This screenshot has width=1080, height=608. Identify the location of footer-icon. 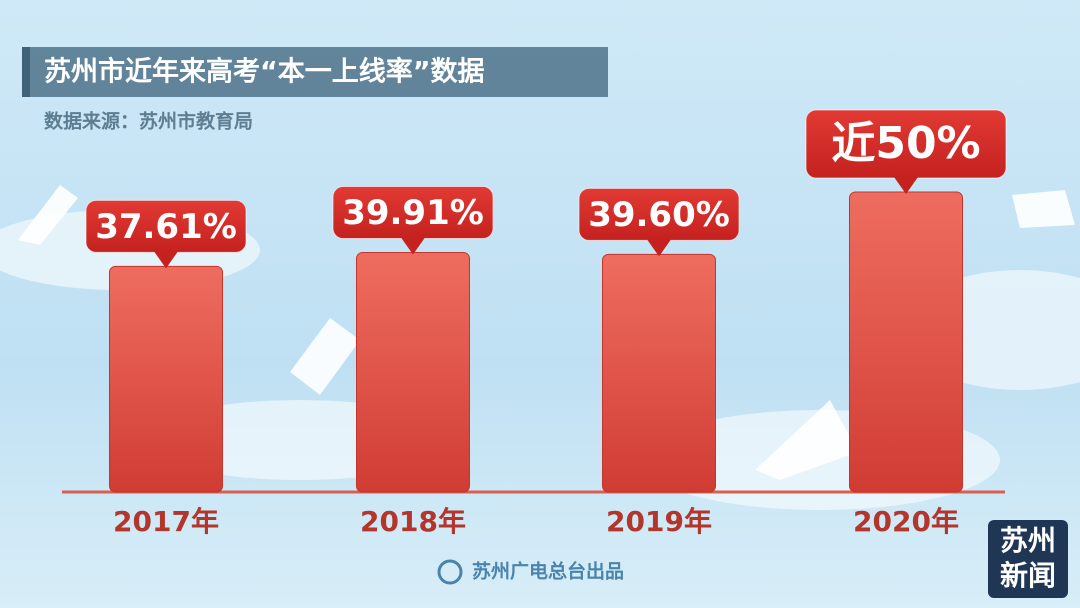
(450, 572).